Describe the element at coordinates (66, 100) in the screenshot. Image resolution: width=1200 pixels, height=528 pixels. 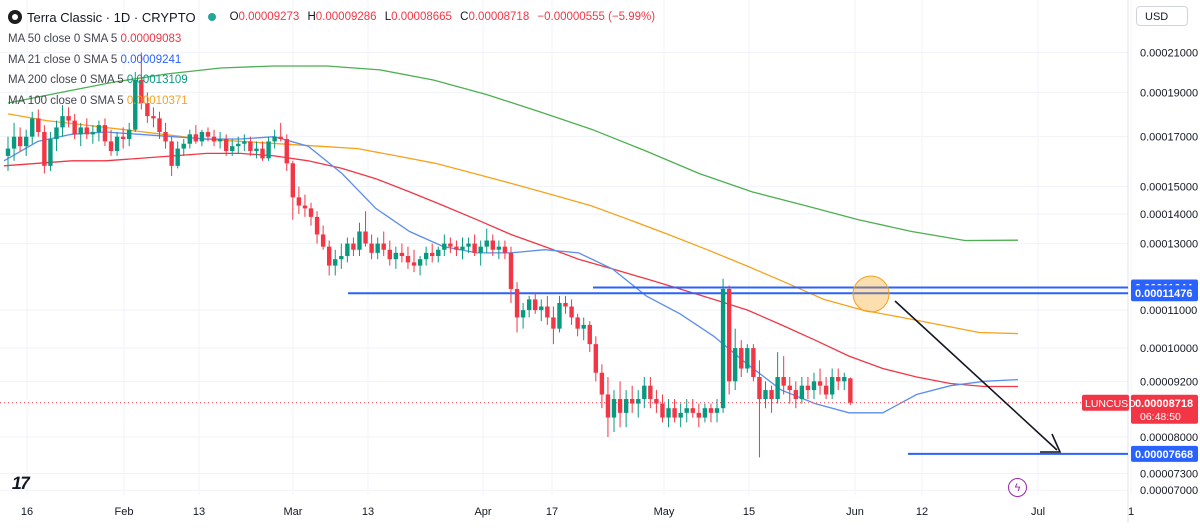
I see `legend-ma100-label: MA 100 close 0 SMA 5` at that location.